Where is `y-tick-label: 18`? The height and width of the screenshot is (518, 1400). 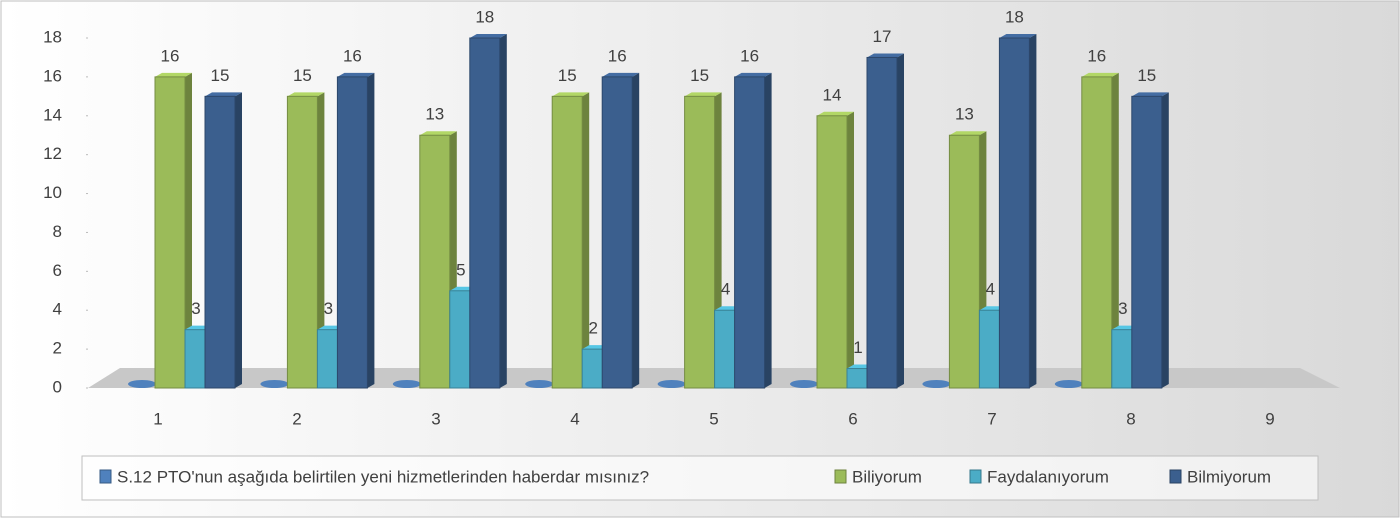
y-tick-label: 18 is located at coordinates (52, 36).